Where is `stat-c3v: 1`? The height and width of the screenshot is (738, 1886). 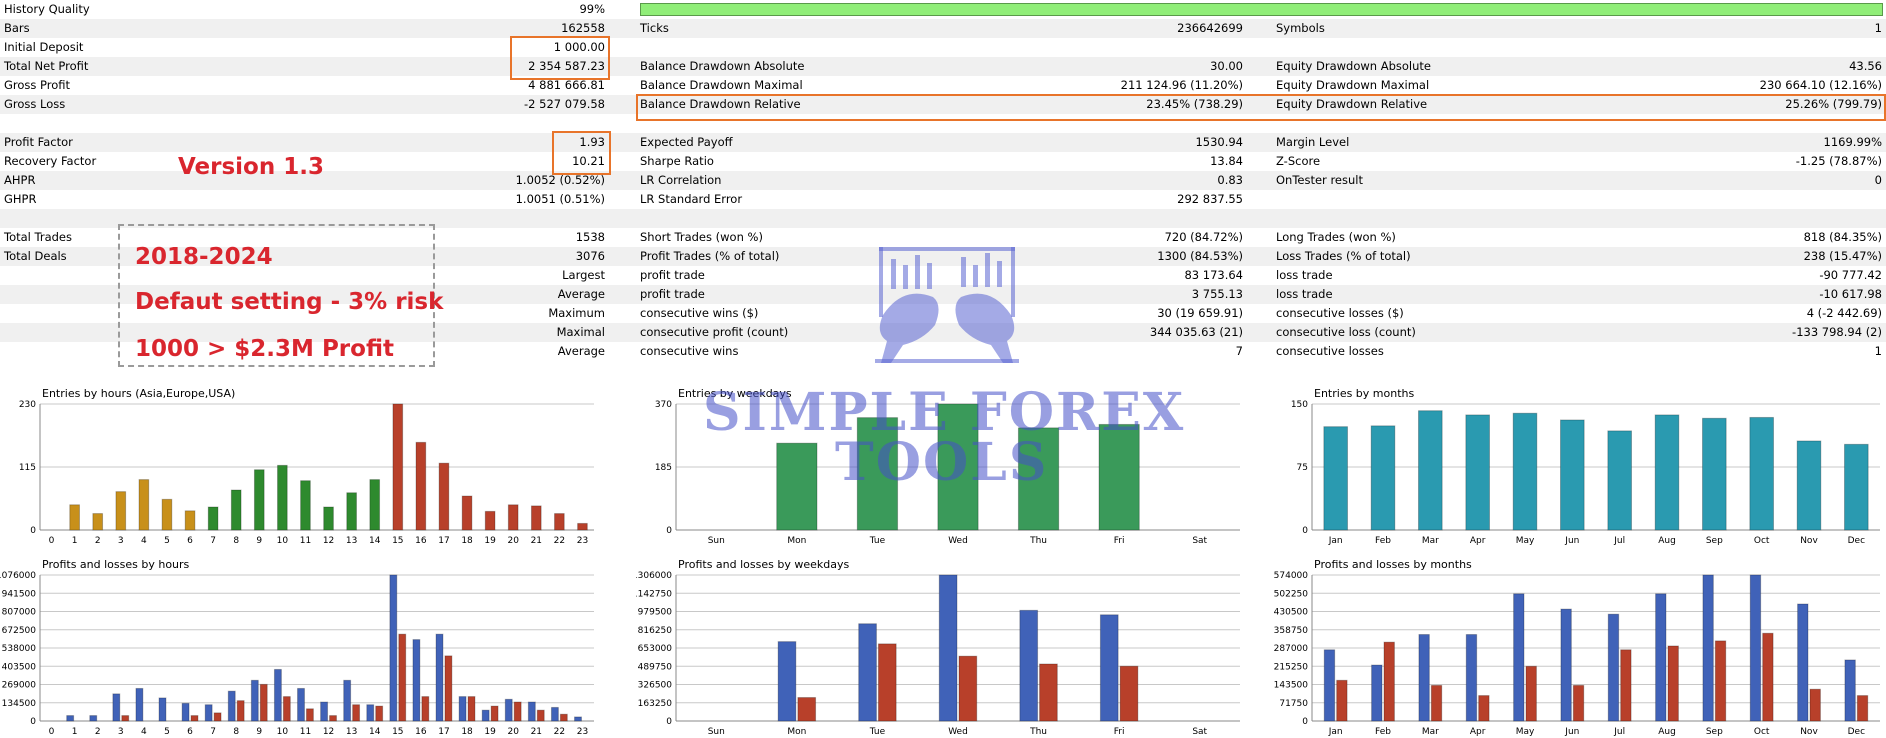 stat-c3v: 1 is located at coordinates (1878, 28).